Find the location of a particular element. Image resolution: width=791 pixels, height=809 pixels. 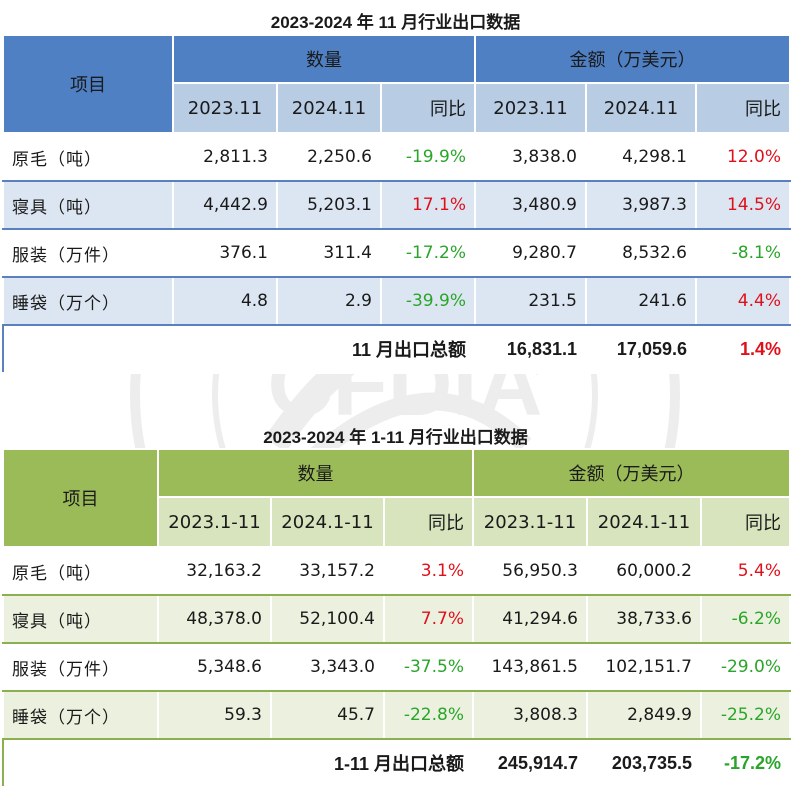

col-header-qty-2023: 2023.11 is located at coordinates (225, 108).